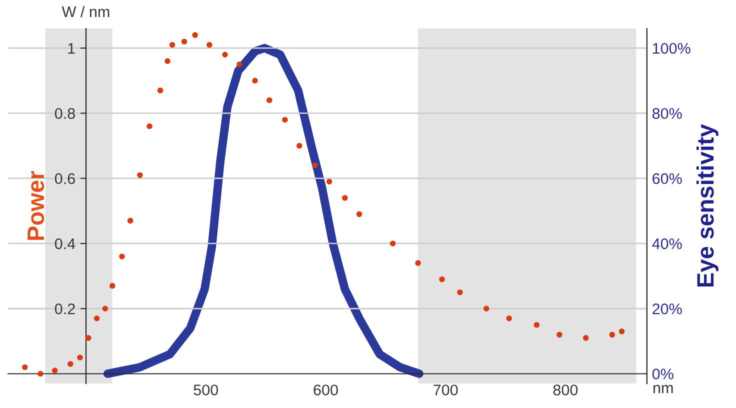 This screenshot has width=736, height=408. I want to click on x-tick-label: 600, so click(326, 390).